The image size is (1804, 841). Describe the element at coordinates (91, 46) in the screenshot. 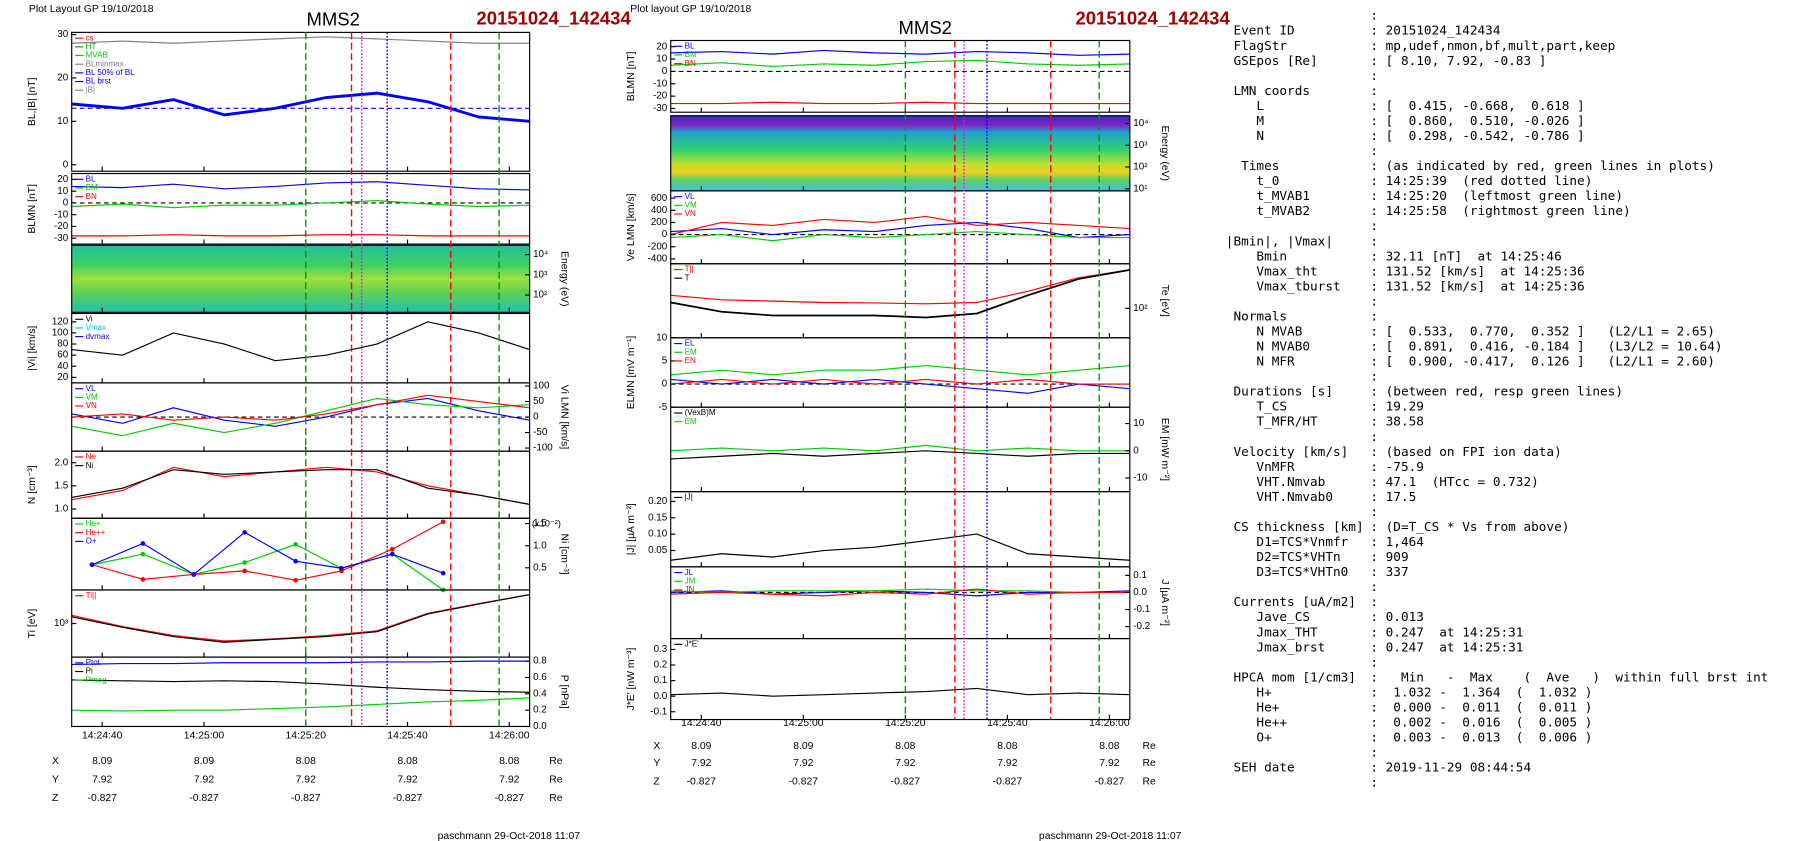

I see `legend-label: HT` at that location.